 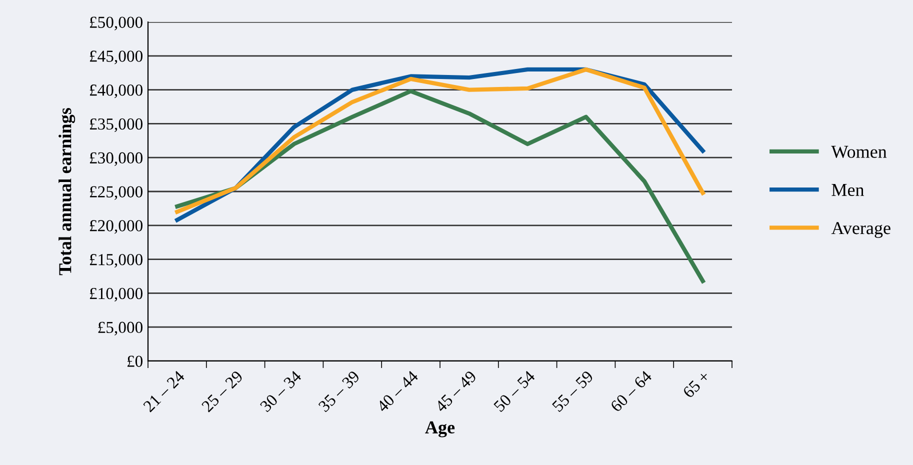 I want to click on x-tick-label: 30 – 34, so click(x=281, y=391).